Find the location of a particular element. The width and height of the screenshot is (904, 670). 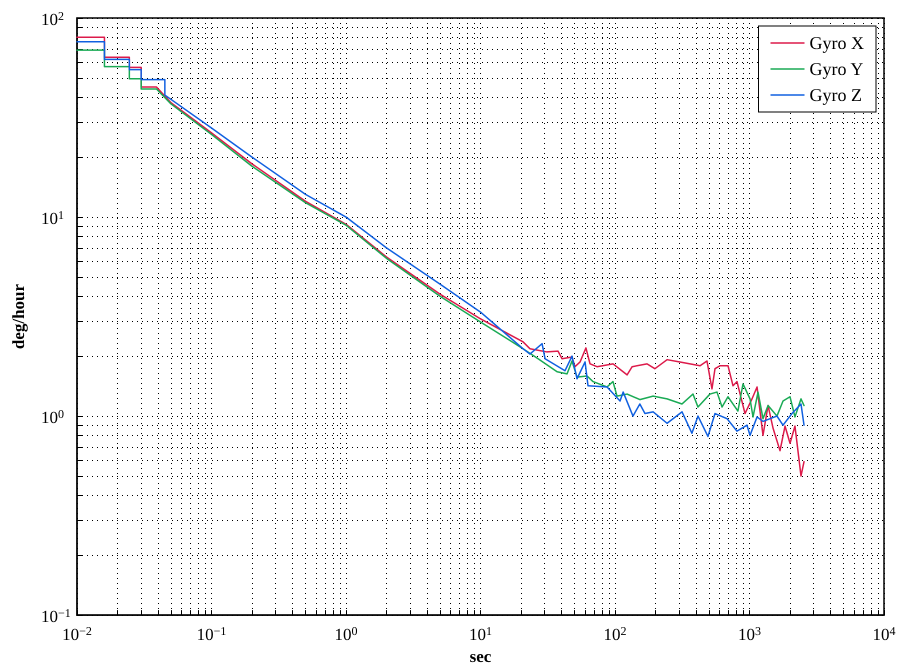

y-axis-title: deg/hour is located at coordinates (18, 317).